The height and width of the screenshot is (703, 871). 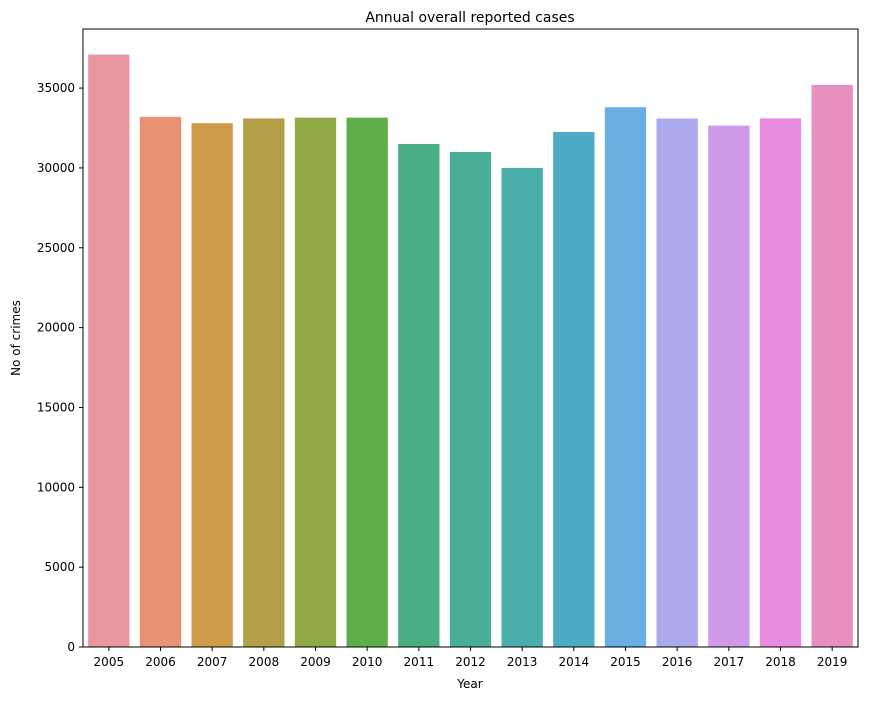 I want to click on x-tick-label: 2010, so click(x=367, y=662).